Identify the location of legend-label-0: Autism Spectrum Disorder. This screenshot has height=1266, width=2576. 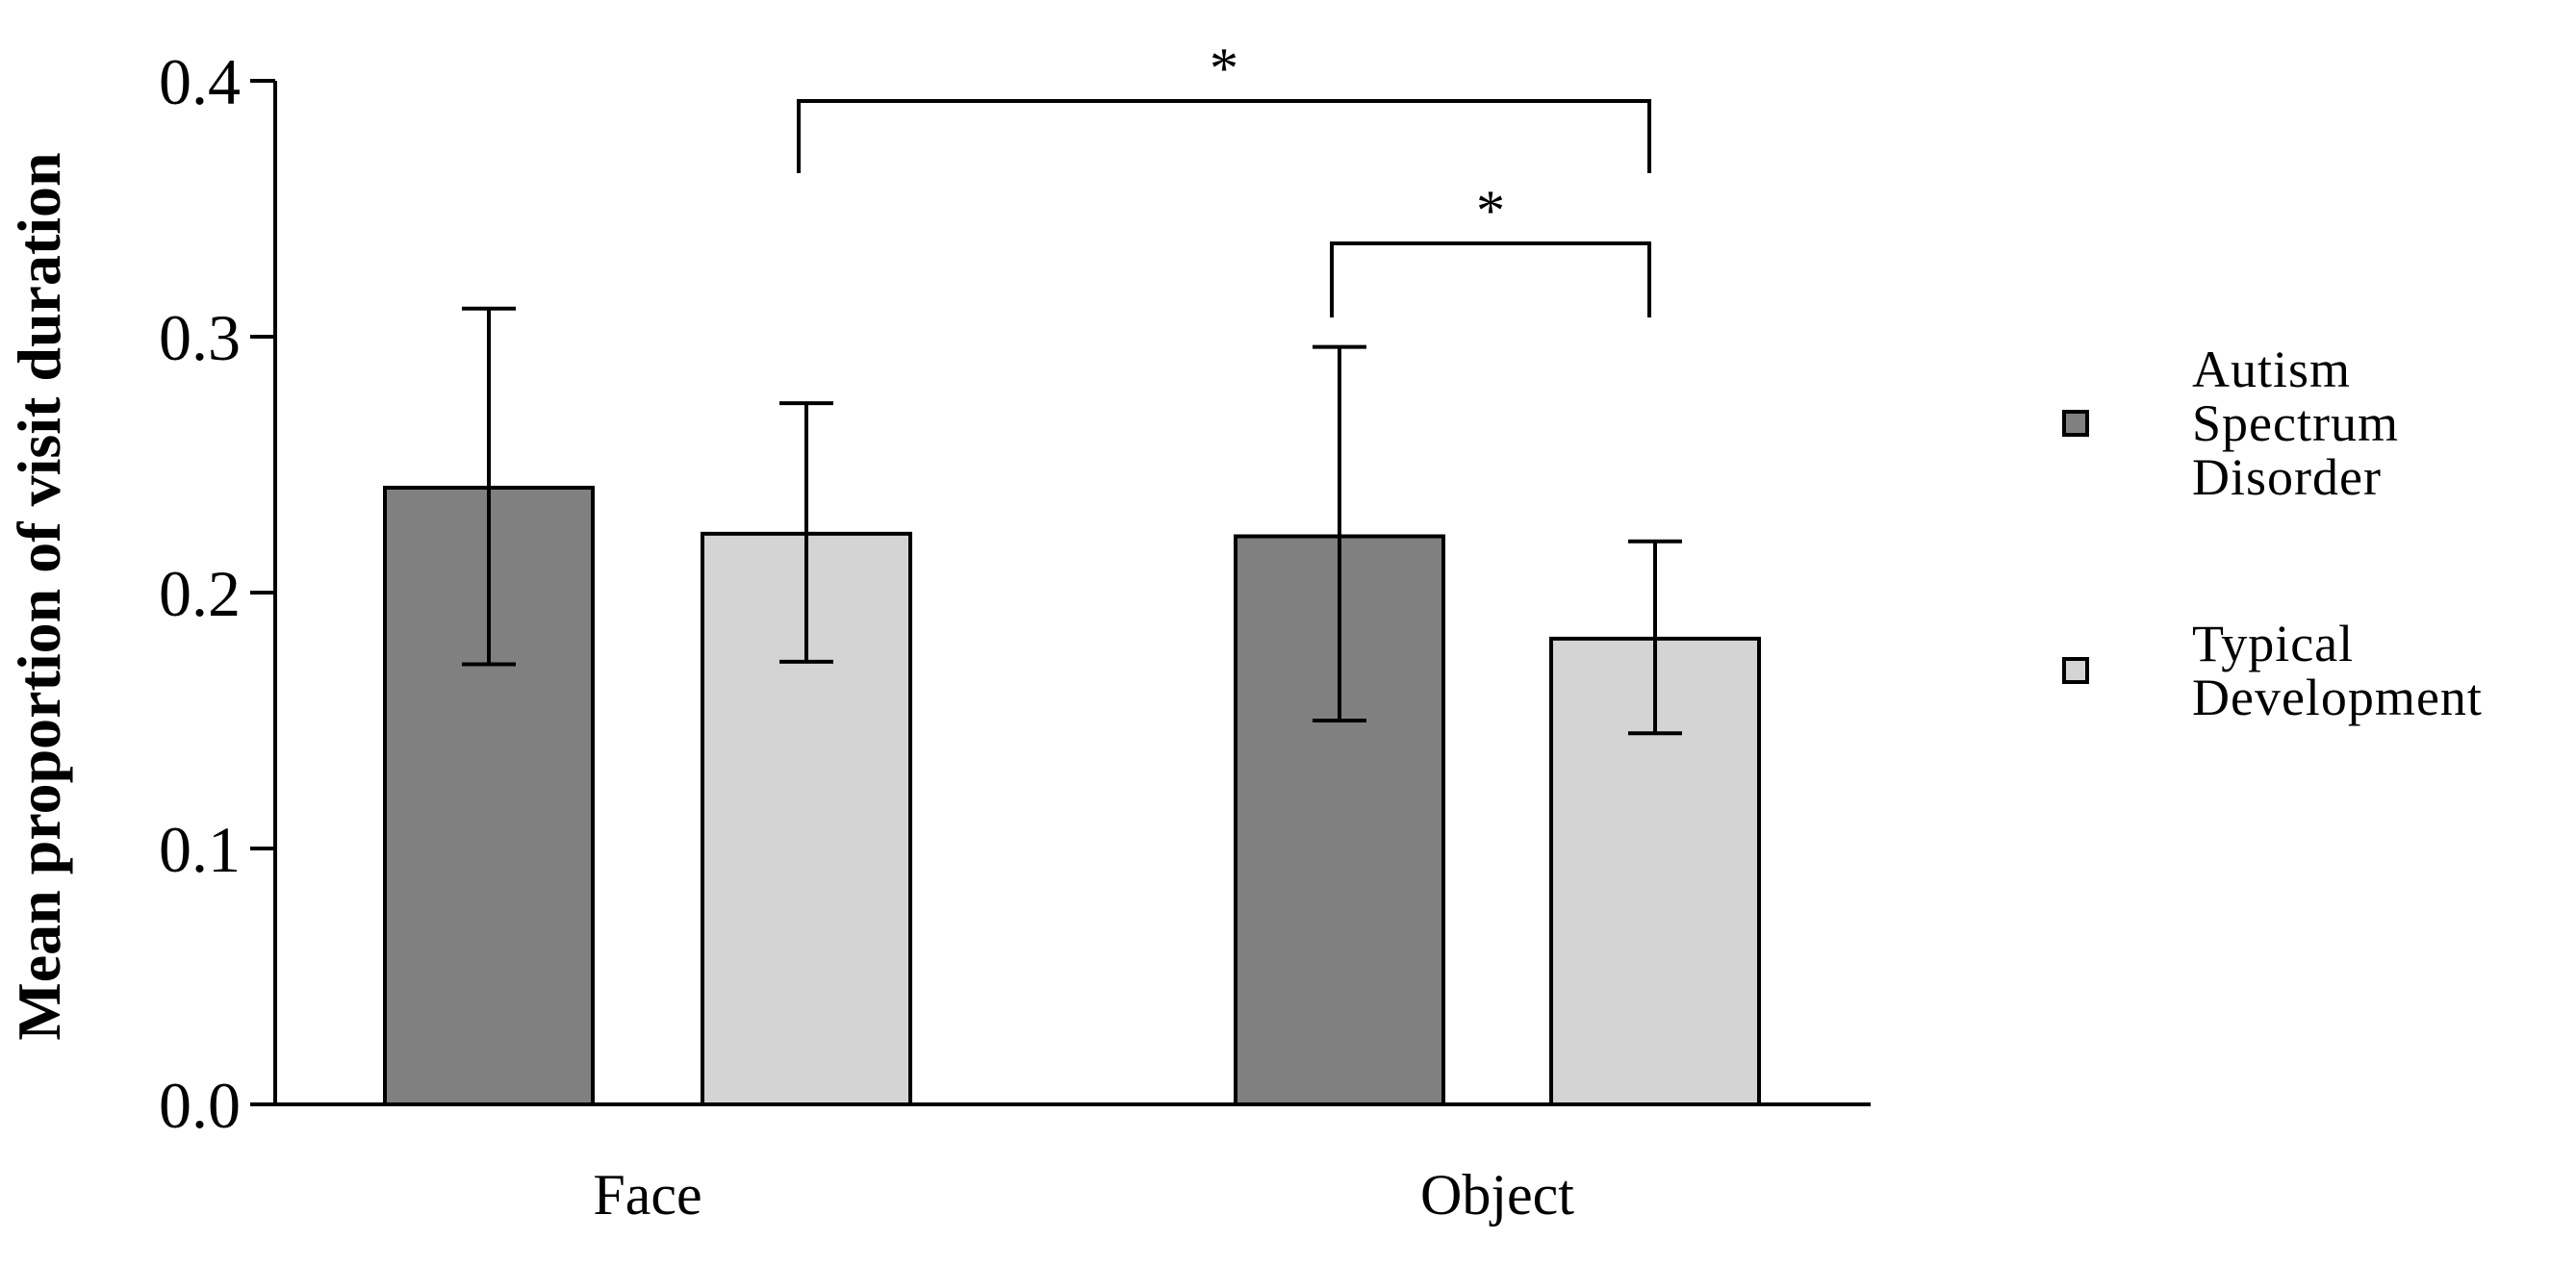
(2295, 423).